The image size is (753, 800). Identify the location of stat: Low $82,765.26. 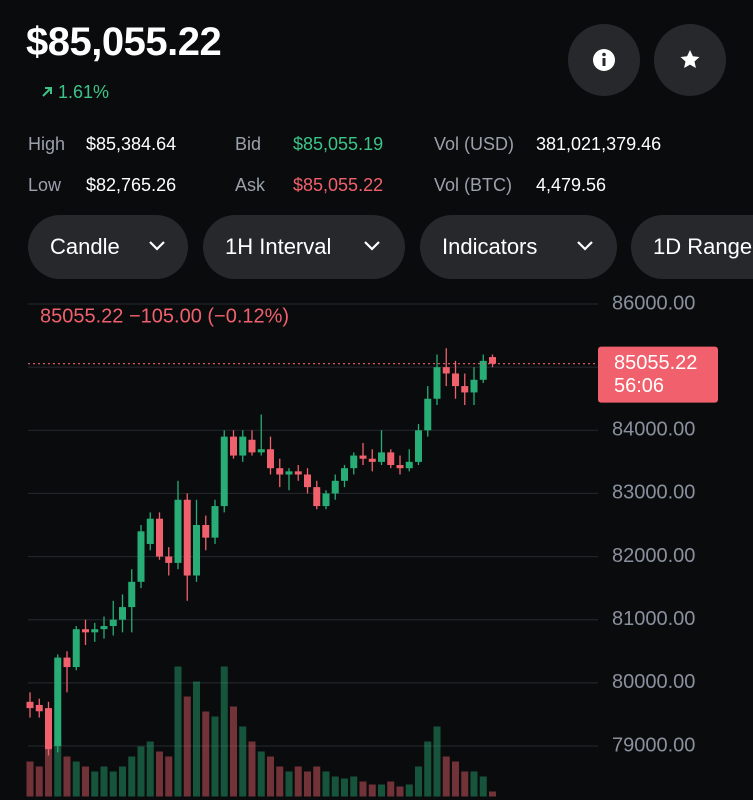
(102, 185).